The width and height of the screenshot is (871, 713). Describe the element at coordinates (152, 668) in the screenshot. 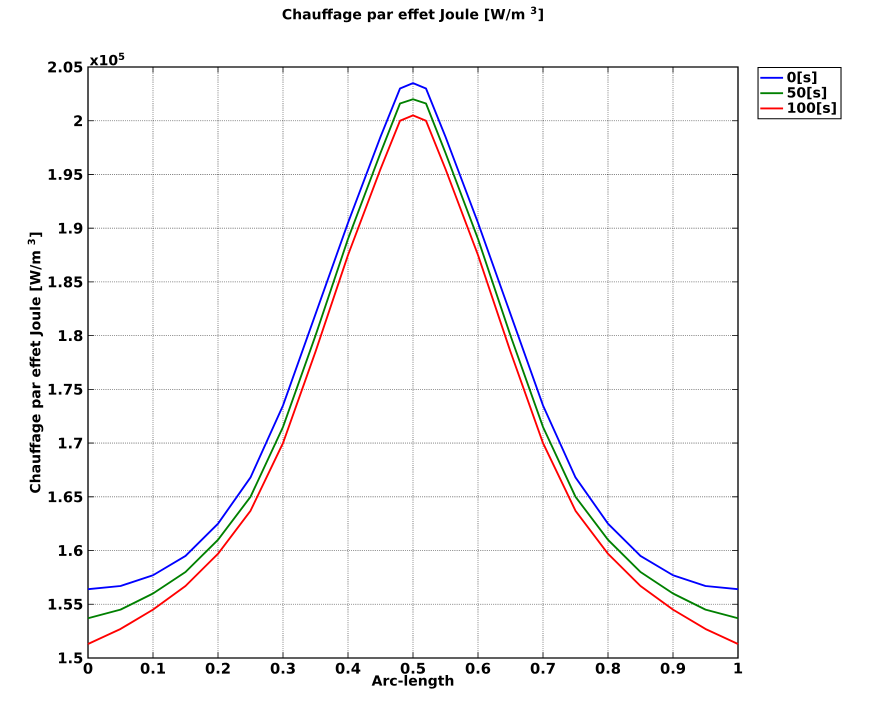

I see `x-tick-label: 0.1` at that location.